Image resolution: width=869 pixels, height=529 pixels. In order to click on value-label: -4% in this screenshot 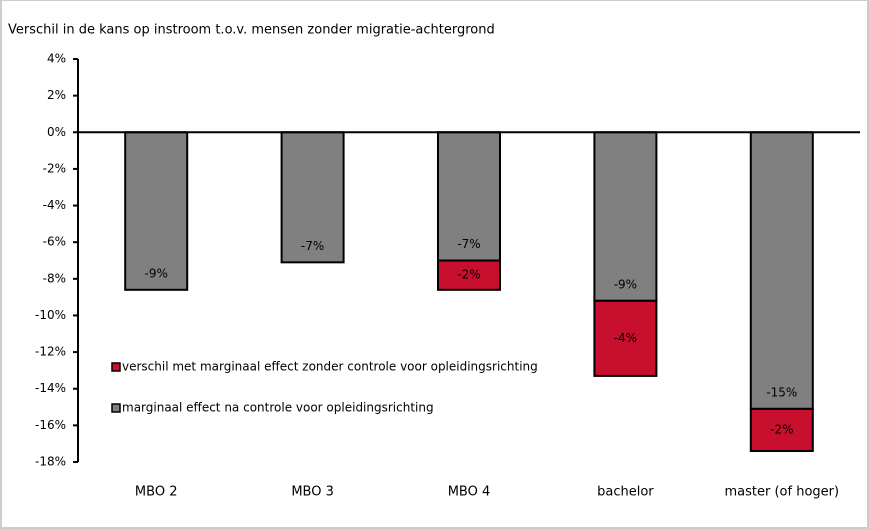, I will do `click(625, 338)`.